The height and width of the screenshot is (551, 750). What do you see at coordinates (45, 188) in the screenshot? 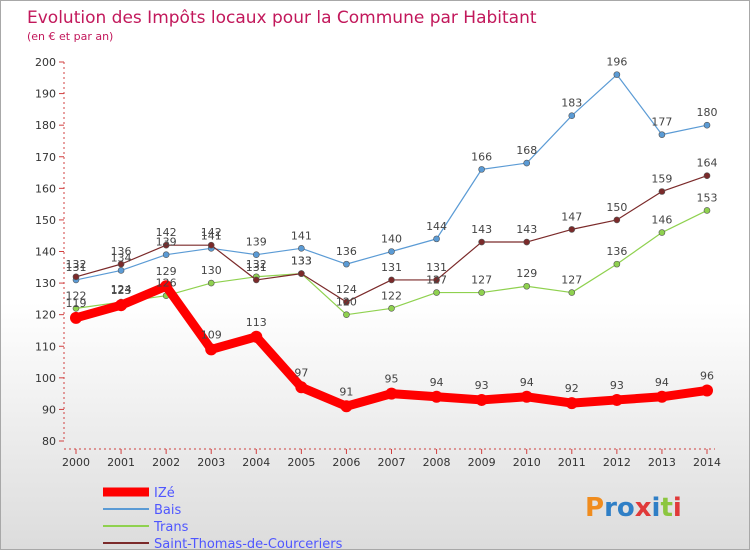
I see `y-tick-label: 160` at bounding box center [45, 188].